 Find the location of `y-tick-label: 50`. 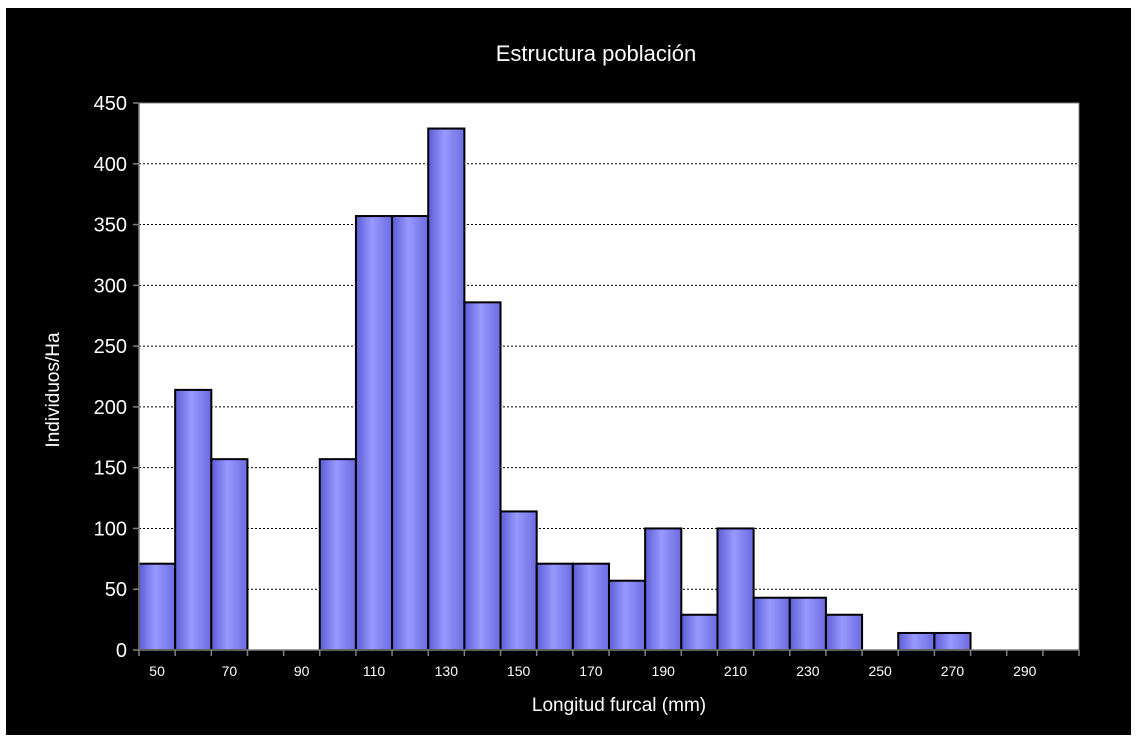

y-tick-label: 50 is located at coordinates (116, 590).